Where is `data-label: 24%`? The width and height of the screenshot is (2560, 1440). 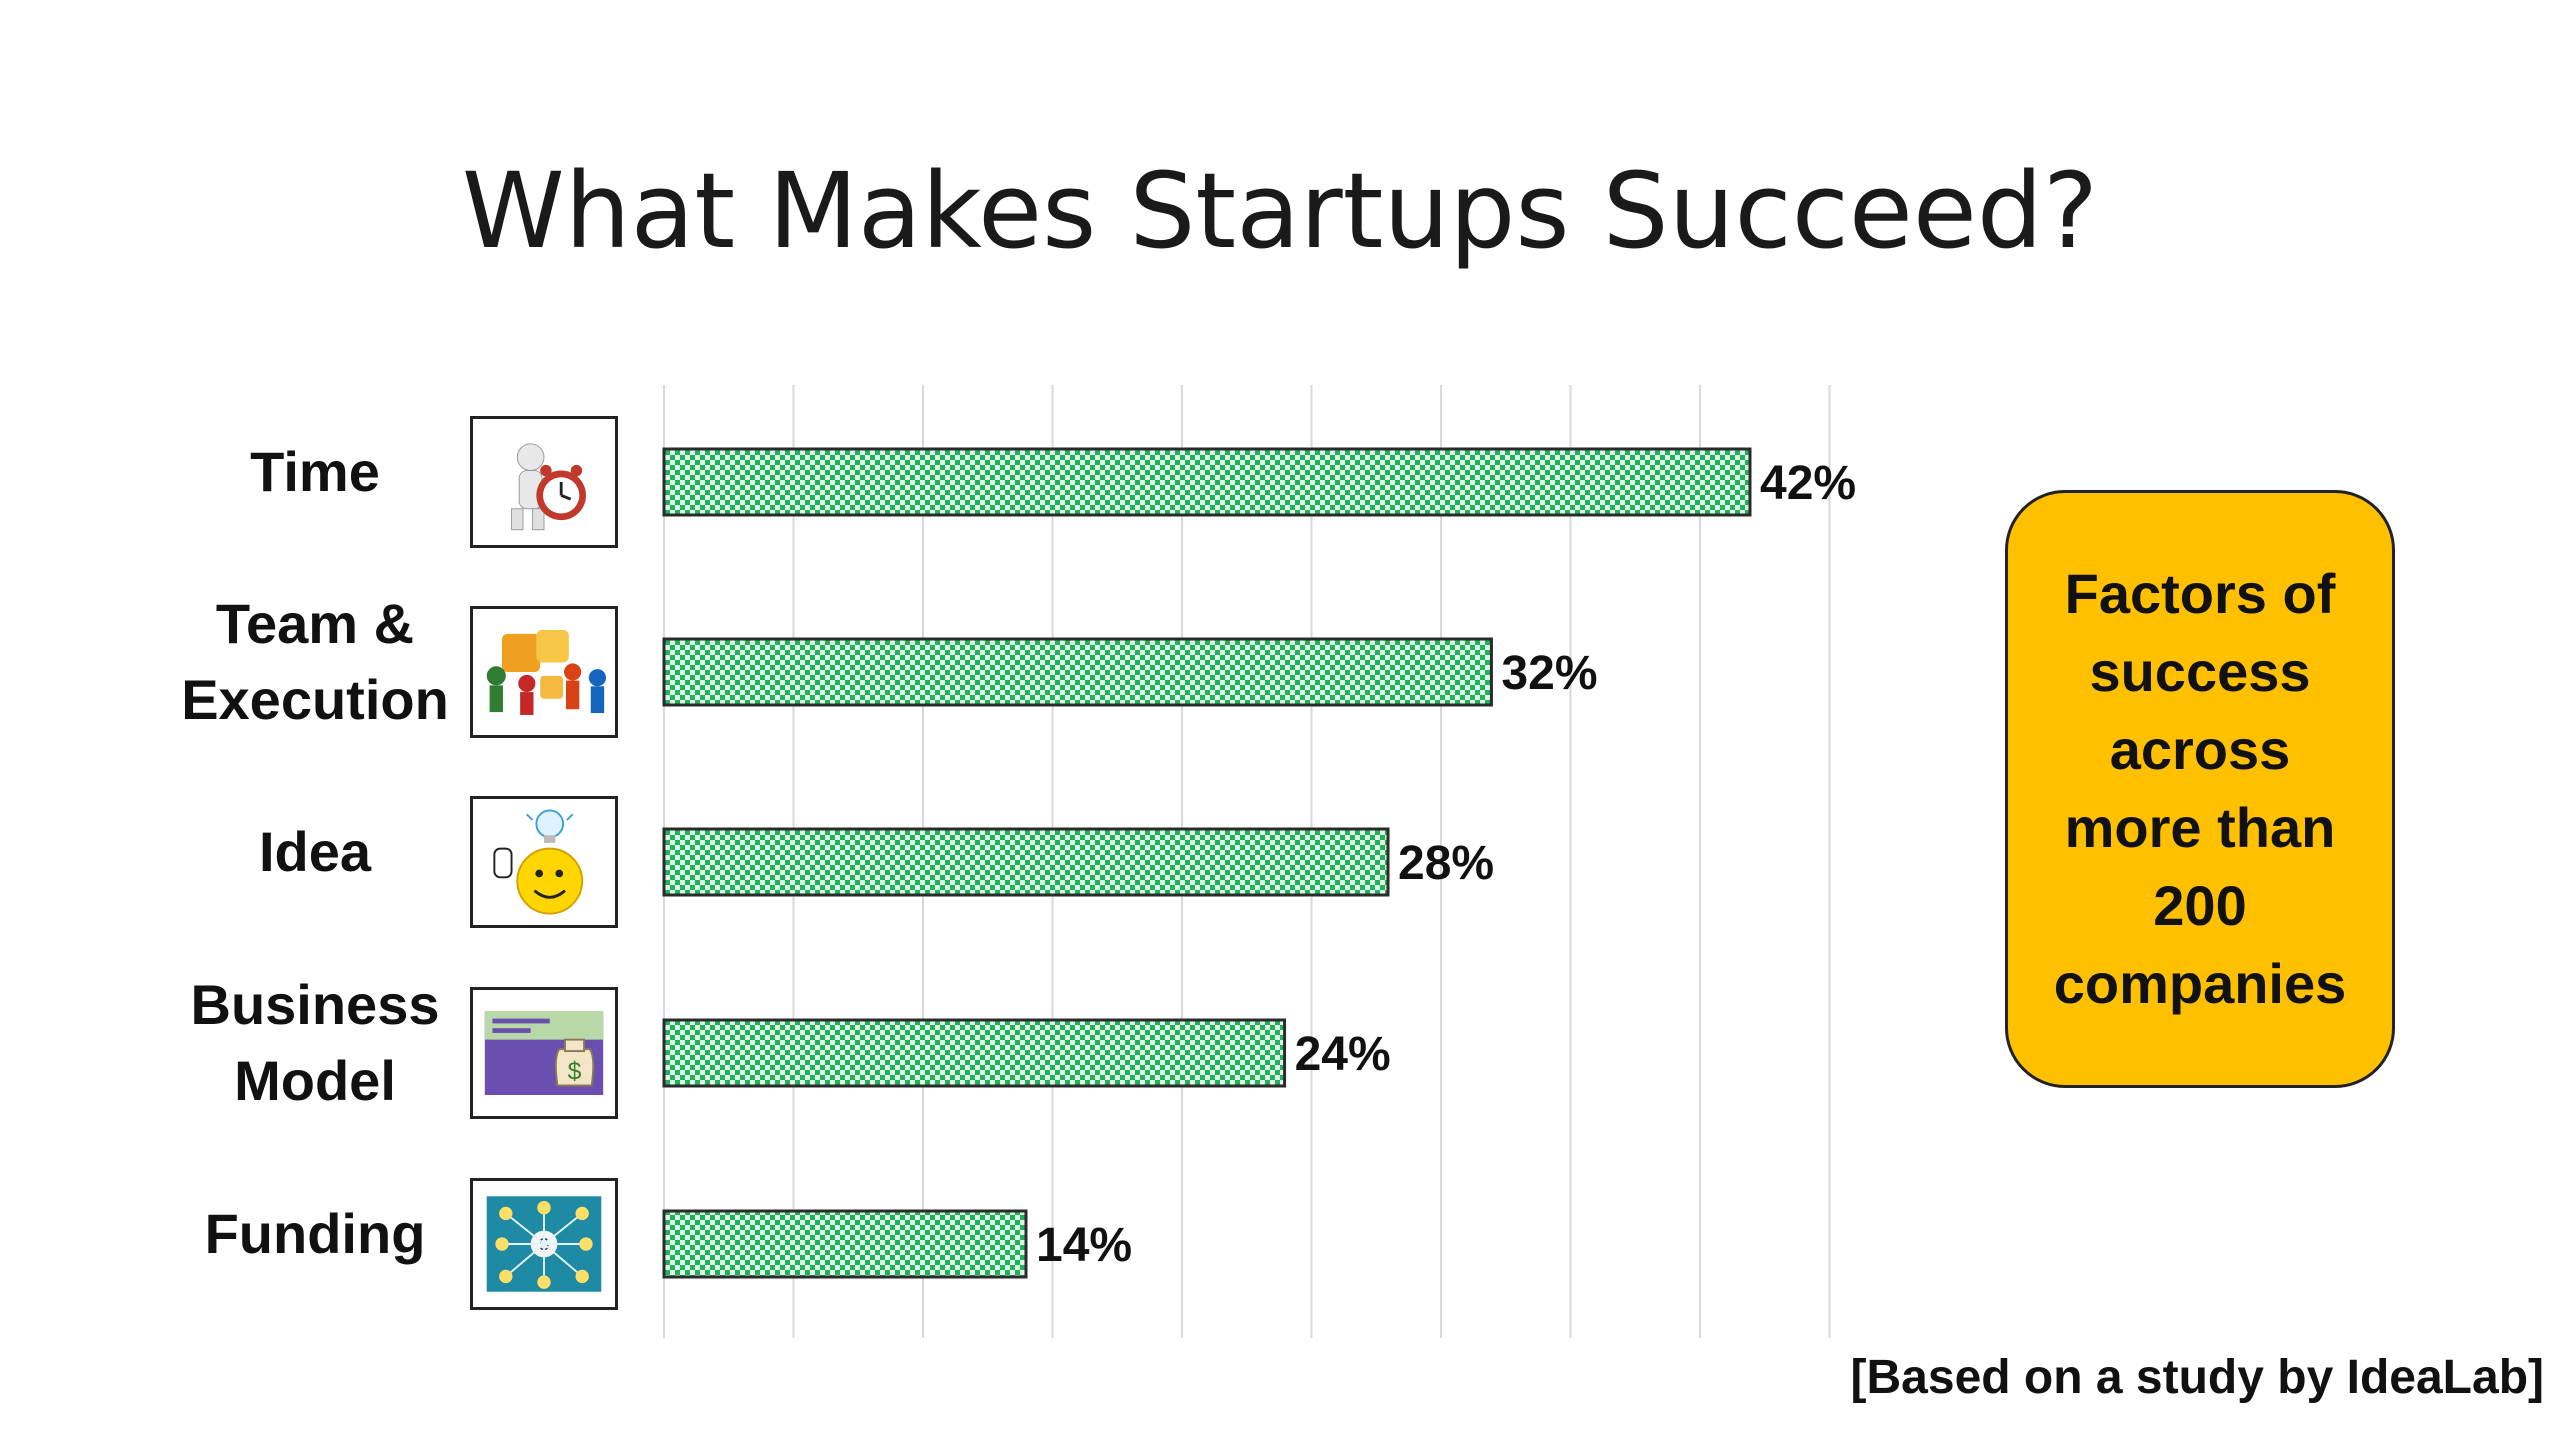
data-label: 24% is located at coordinates (1343, 1054).